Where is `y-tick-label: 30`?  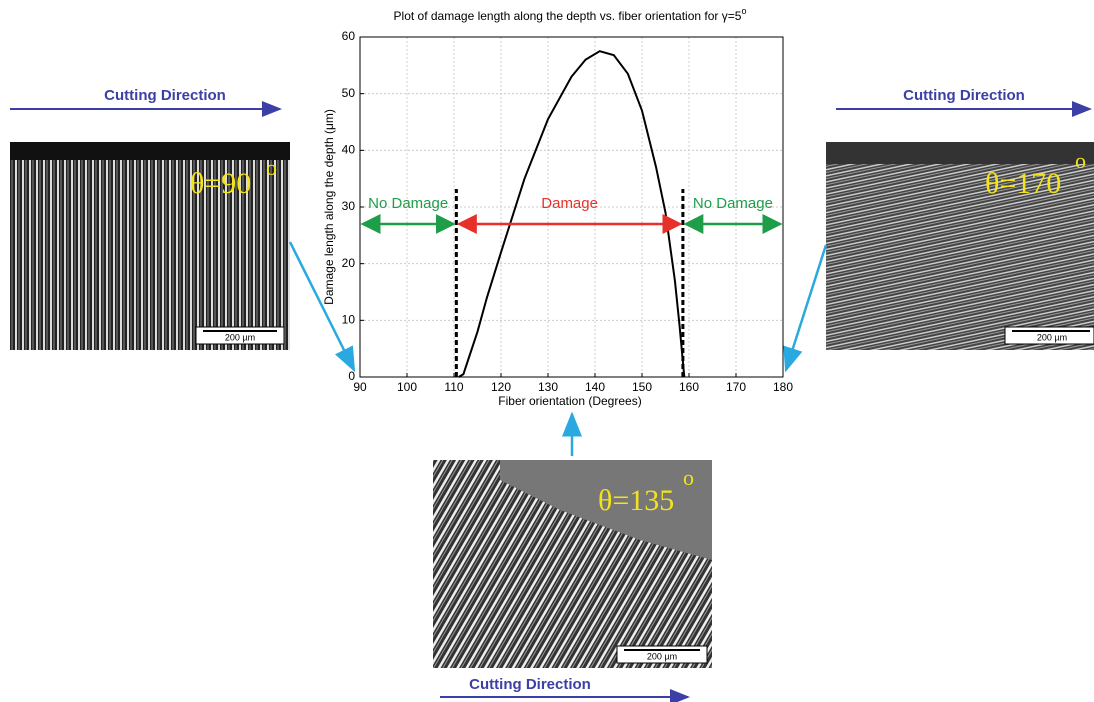
y-tick-label: 30 is located at coordinates (349, 206).